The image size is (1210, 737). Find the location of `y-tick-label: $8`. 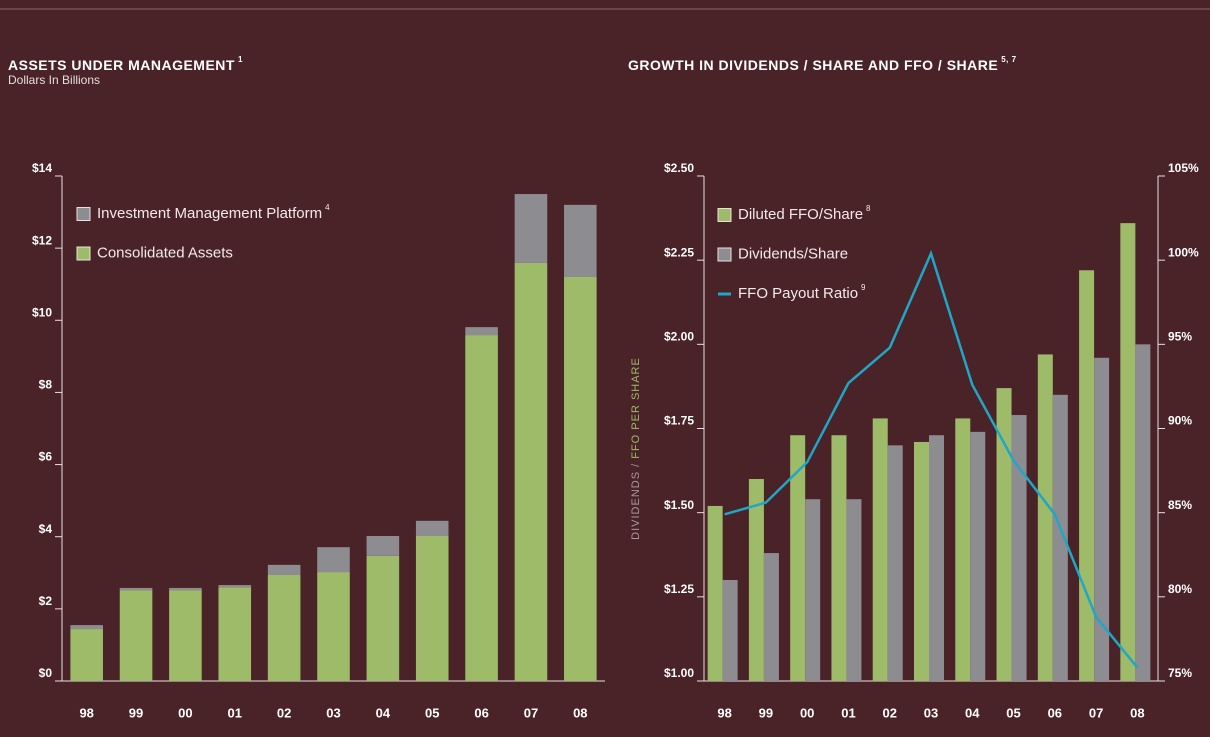

y-tick-label: $8 is located at coordinates (46, 385).